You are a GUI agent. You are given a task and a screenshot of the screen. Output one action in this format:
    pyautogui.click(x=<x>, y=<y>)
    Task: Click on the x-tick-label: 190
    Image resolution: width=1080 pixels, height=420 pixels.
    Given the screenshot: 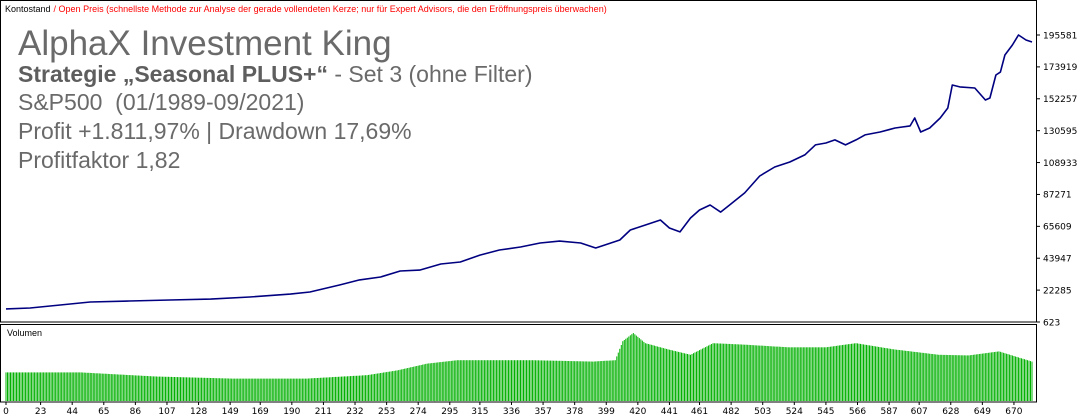 What is the action you would take?
    pyautogui.click(x=291, y=412)
    